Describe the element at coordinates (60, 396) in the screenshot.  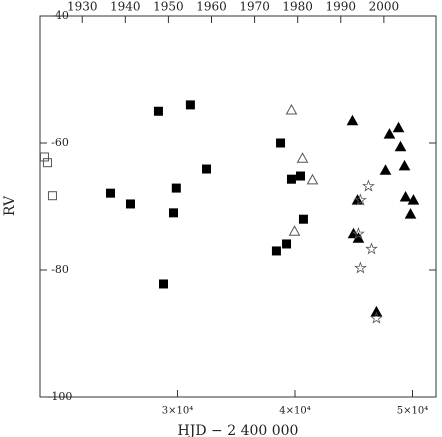
I see `y-tick-label: -100` at that location.